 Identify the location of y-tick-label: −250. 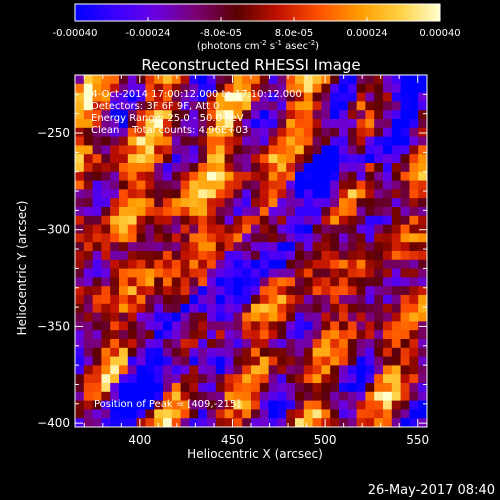
(53, 133).